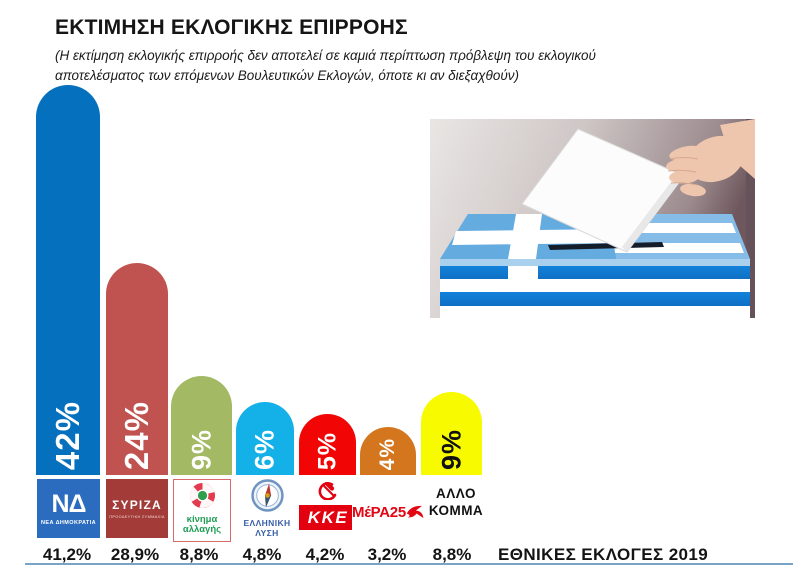 This screenshot has width=793, height=579. Describe the element at coordinates (68, 522) in the screenshot. I see `nd-caption: ΝΕΑ ΔΗΜΟΚΡΑΤΙΑ` at that location.